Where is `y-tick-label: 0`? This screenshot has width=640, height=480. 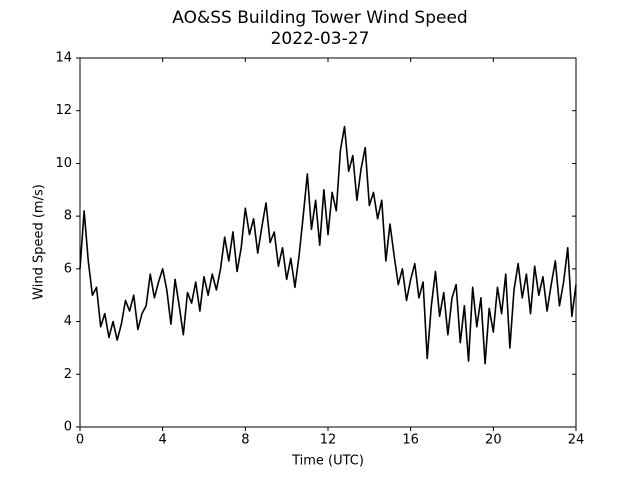
y-tick-label: 0 is located at coordinates (68, 427).